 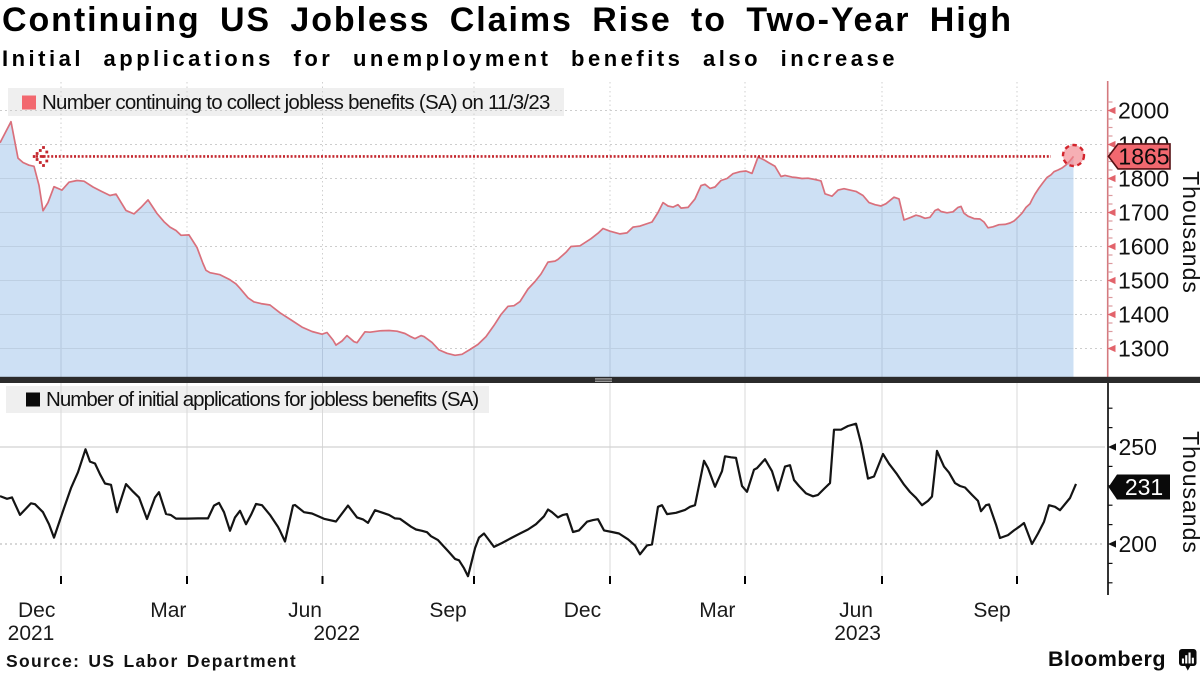 I want to click on svg-text: 250, so click(x=1138, y=447).